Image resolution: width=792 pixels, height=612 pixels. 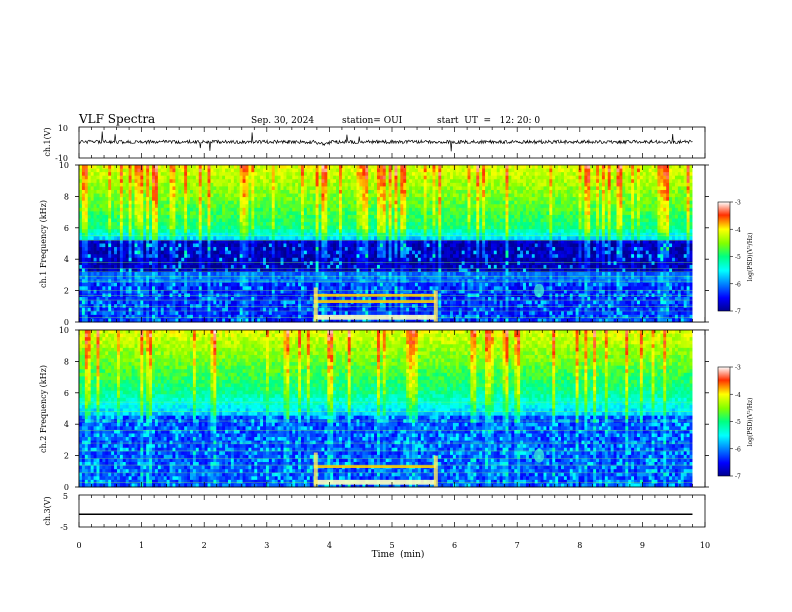 What do you see at coordinates (64, 330) in the screenshot?
I see `spec2-ytick-label: 10` at bounding box center [64, 330].